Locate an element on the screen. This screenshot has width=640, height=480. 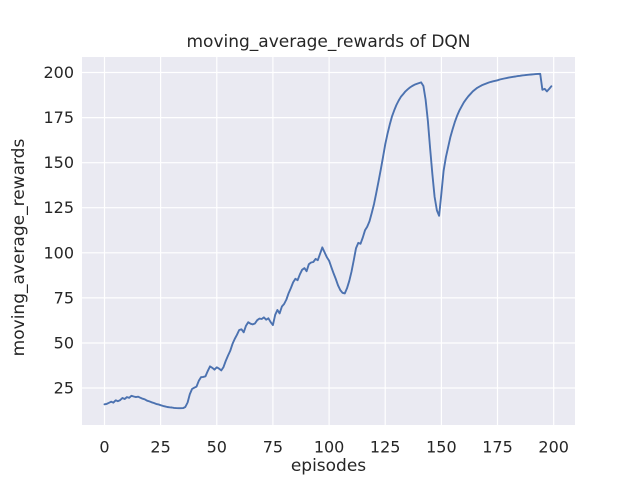
chart-title: moving_average_rewards of DQN is located at coordinates (328, 42).